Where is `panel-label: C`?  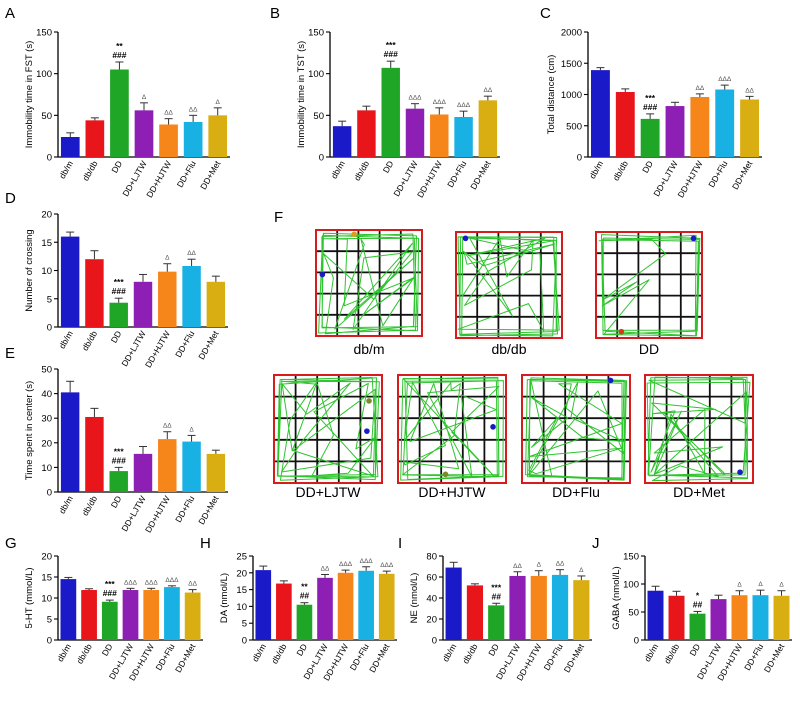
panel-label: C is located at coordinates (545, 13).